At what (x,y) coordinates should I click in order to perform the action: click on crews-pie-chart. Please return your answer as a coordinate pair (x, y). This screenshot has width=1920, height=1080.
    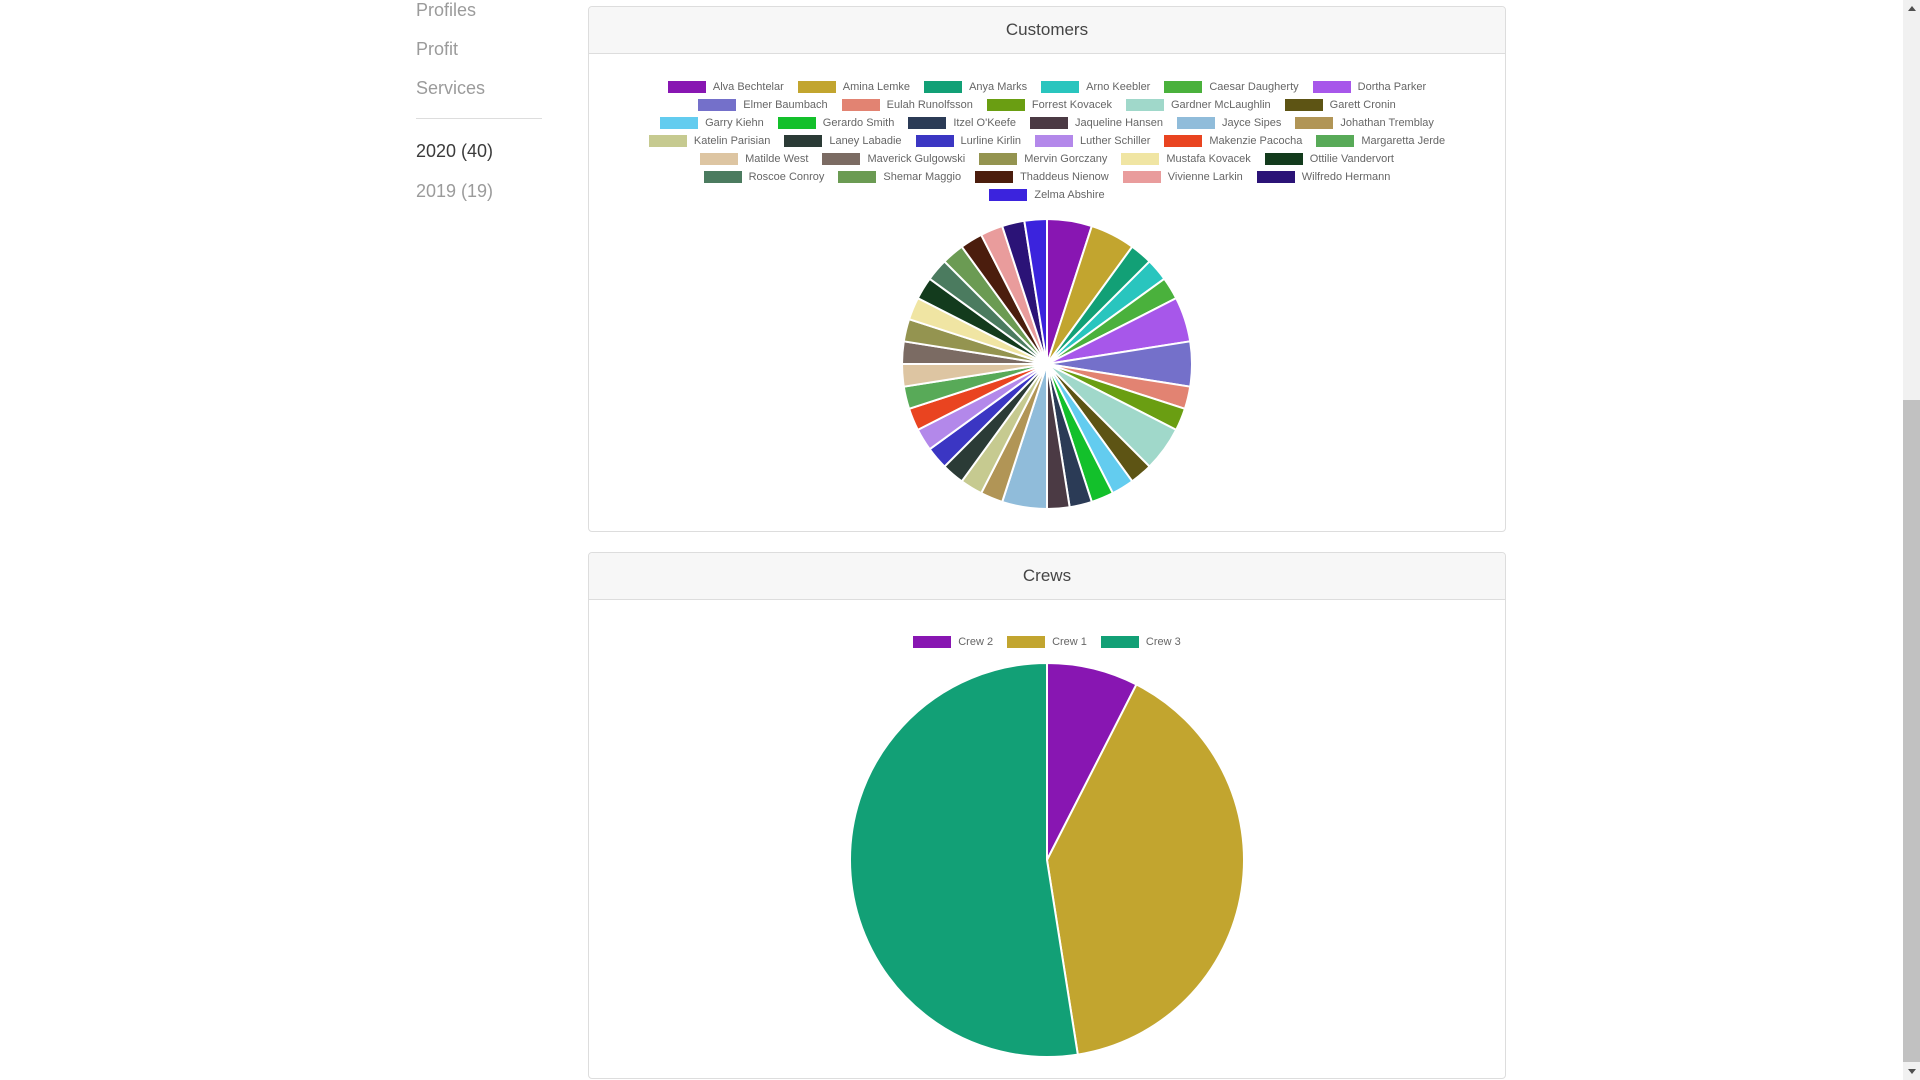
    Looking at the image, I should click on (1047, 860).